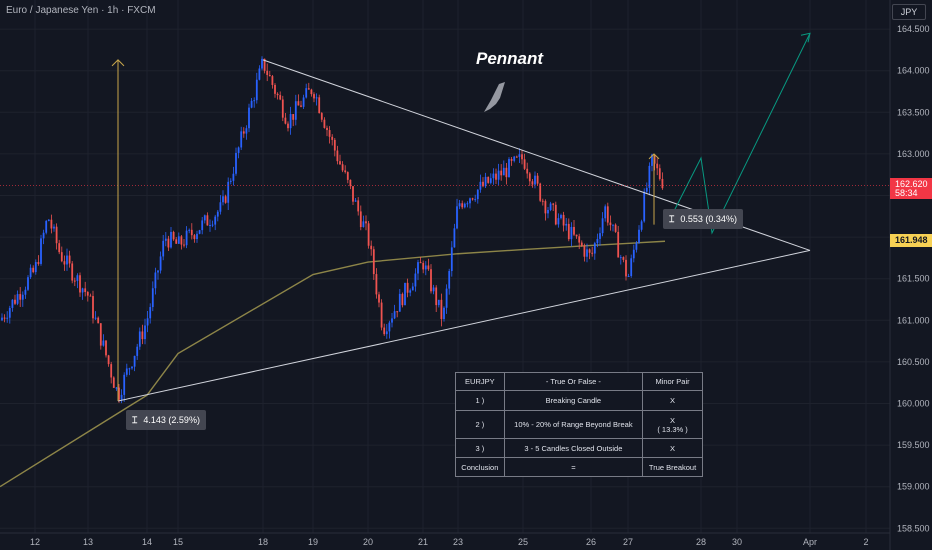 The width and height of the screenshot is (932, 550). I want to click on price-tick-label: 163.500, so click(913, 112).